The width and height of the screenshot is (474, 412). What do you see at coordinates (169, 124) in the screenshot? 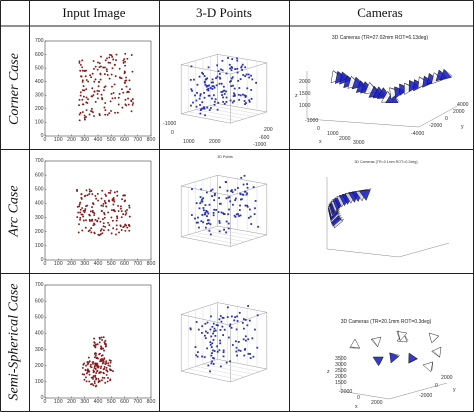
I see `tick-label: -1000` at bounding box center [169, 124].